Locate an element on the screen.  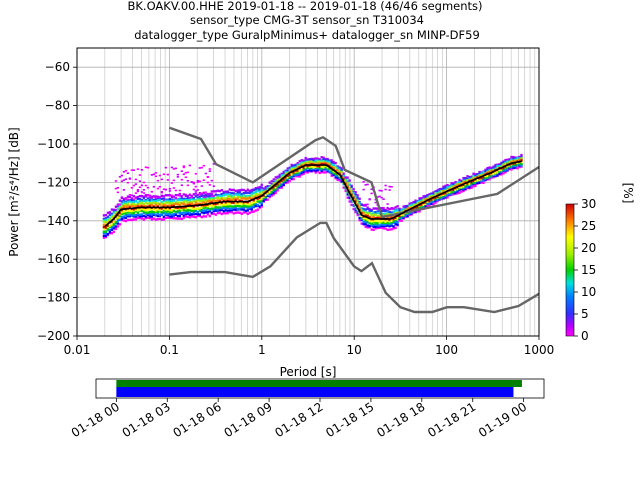
x-axis-label: Period [s] is located at coordinates (308, 372).